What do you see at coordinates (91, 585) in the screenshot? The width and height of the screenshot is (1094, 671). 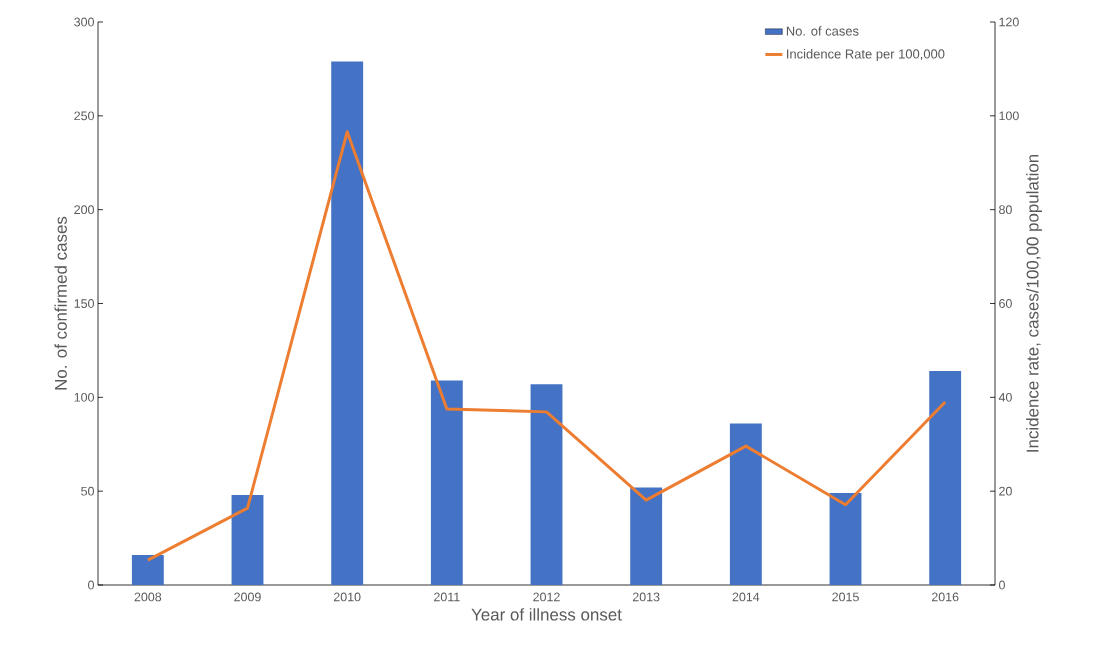 I see `y-tick-label: 0` at bounding box center [91, 585].